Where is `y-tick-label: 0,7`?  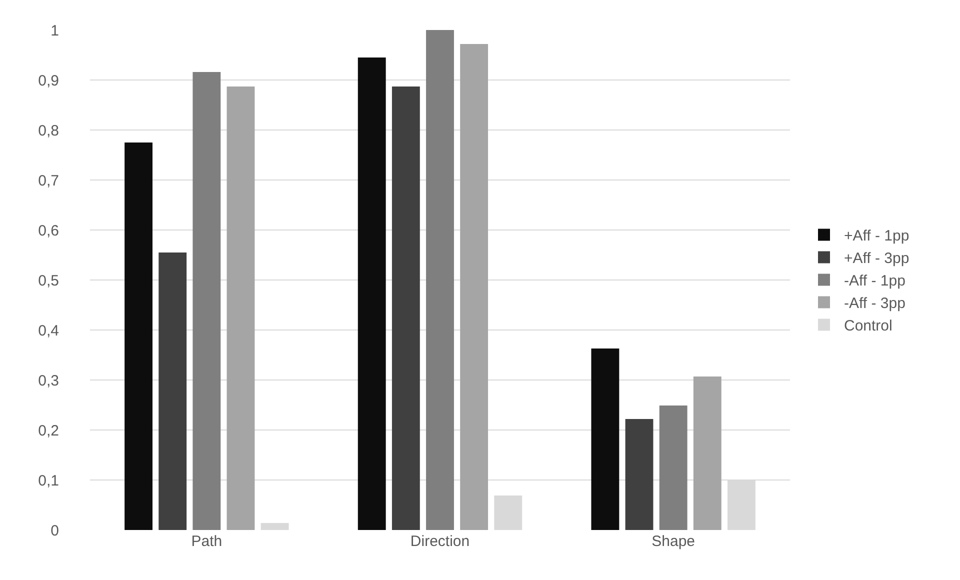
y-tick-label: 0,7 is located at coordinates (48, 181).